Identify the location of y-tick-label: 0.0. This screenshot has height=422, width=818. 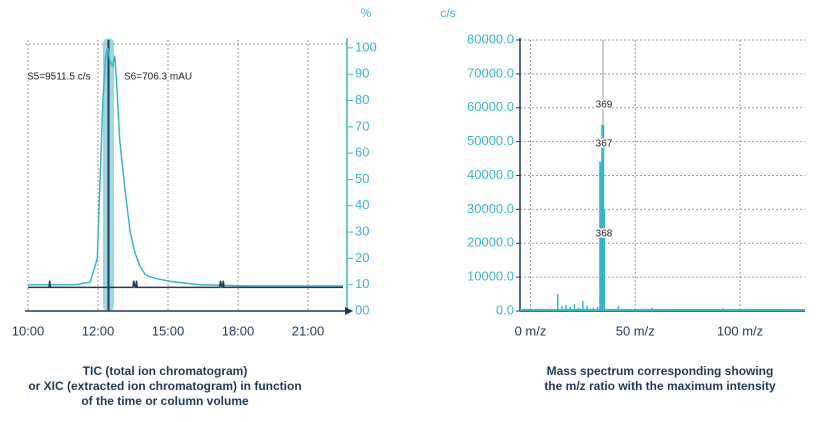
(505, 309).